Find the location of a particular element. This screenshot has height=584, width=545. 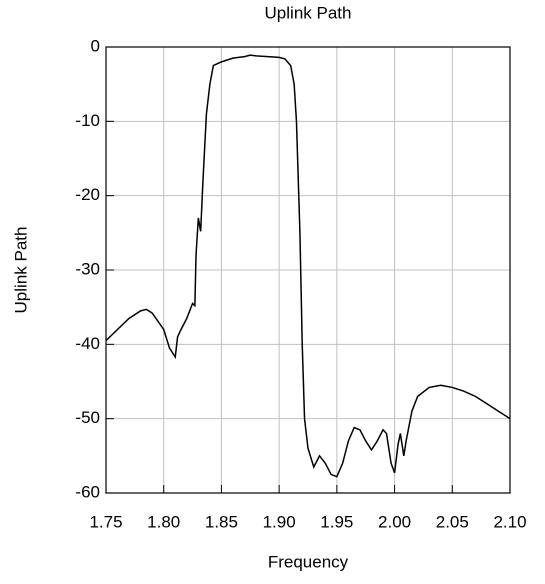

x-axis-label: Frequency is located at coordinates (308, 561).